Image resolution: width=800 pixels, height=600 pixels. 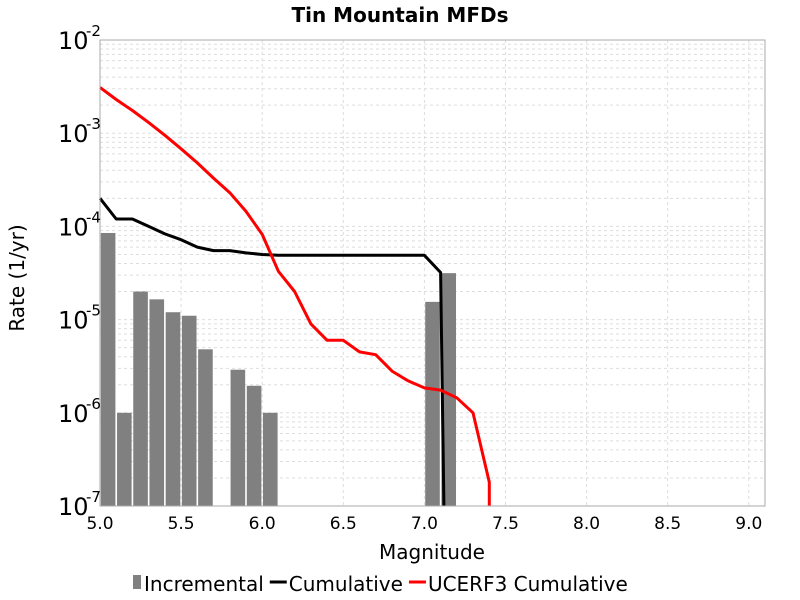 What do you see at coordinates (262, 524) in the screenshot?
I see `x-tick-label: 6.0` at bounding box center [262, 524].